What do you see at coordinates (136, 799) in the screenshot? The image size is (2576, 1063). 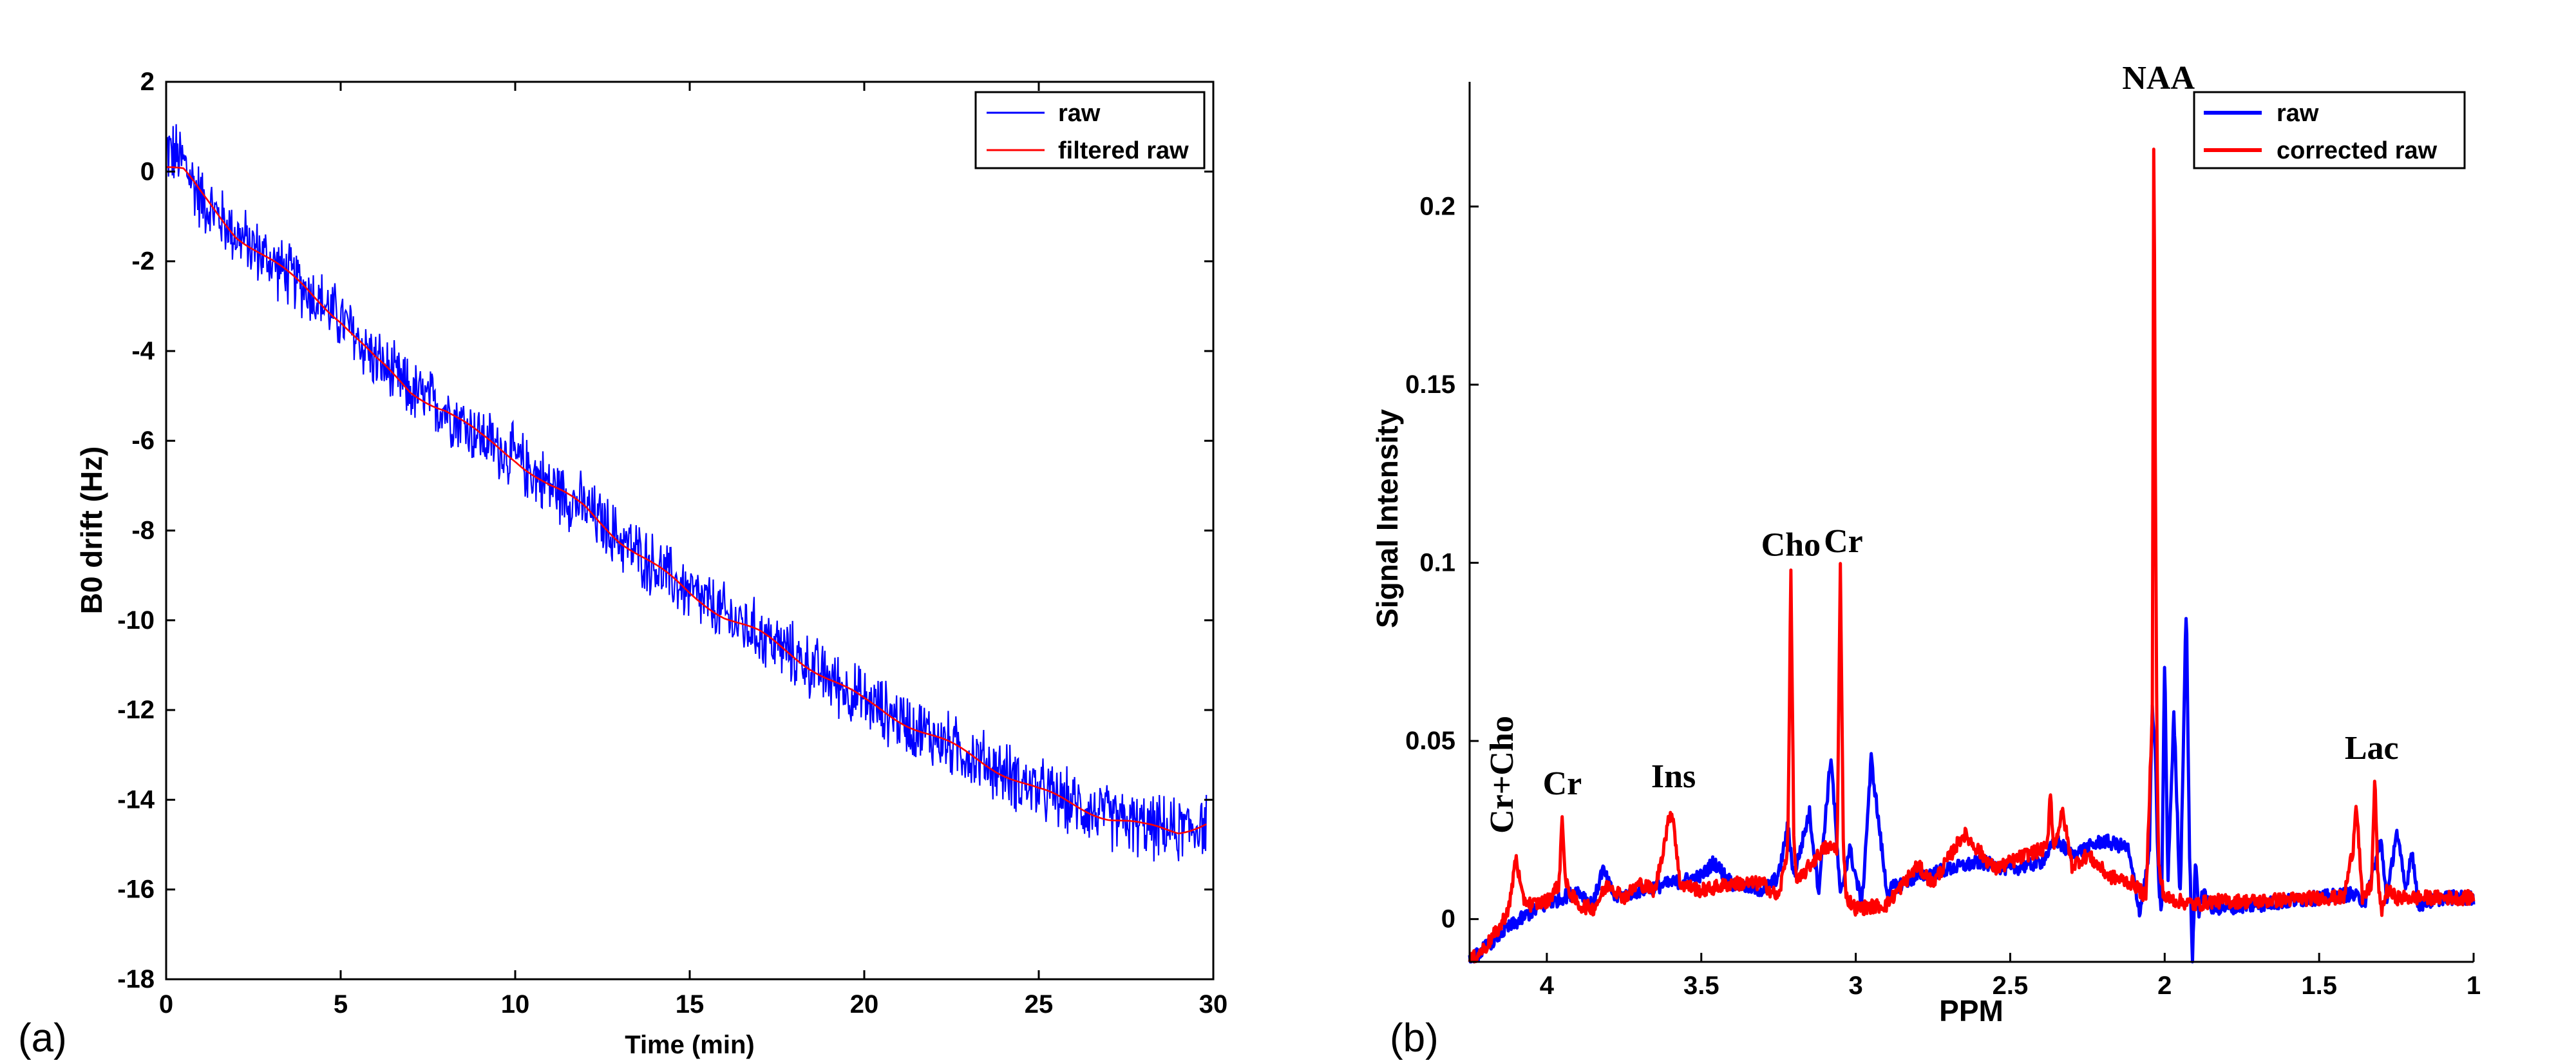 I see `panel-a-y-tick-label: -14` at bounding box center [136, 799].